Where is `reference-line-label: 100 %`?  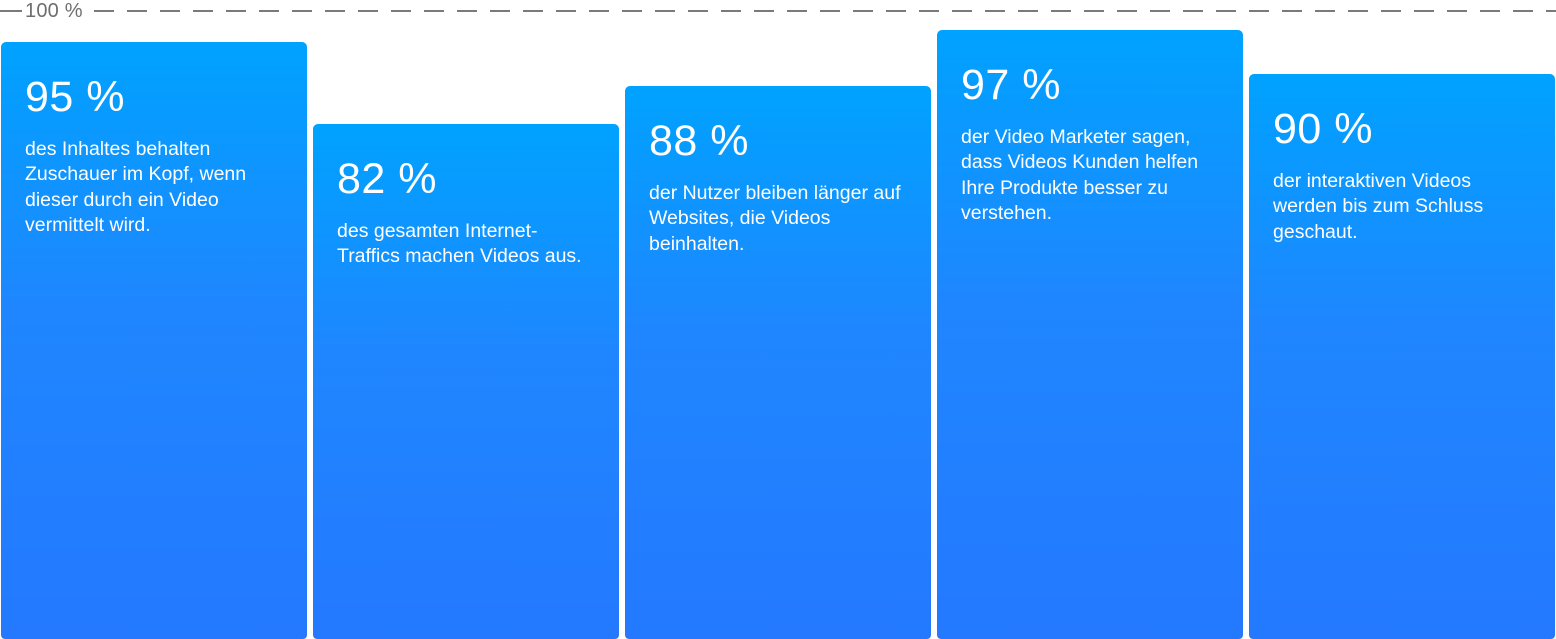 reference-line-label: 100 % is located at coordinates (54, 11).